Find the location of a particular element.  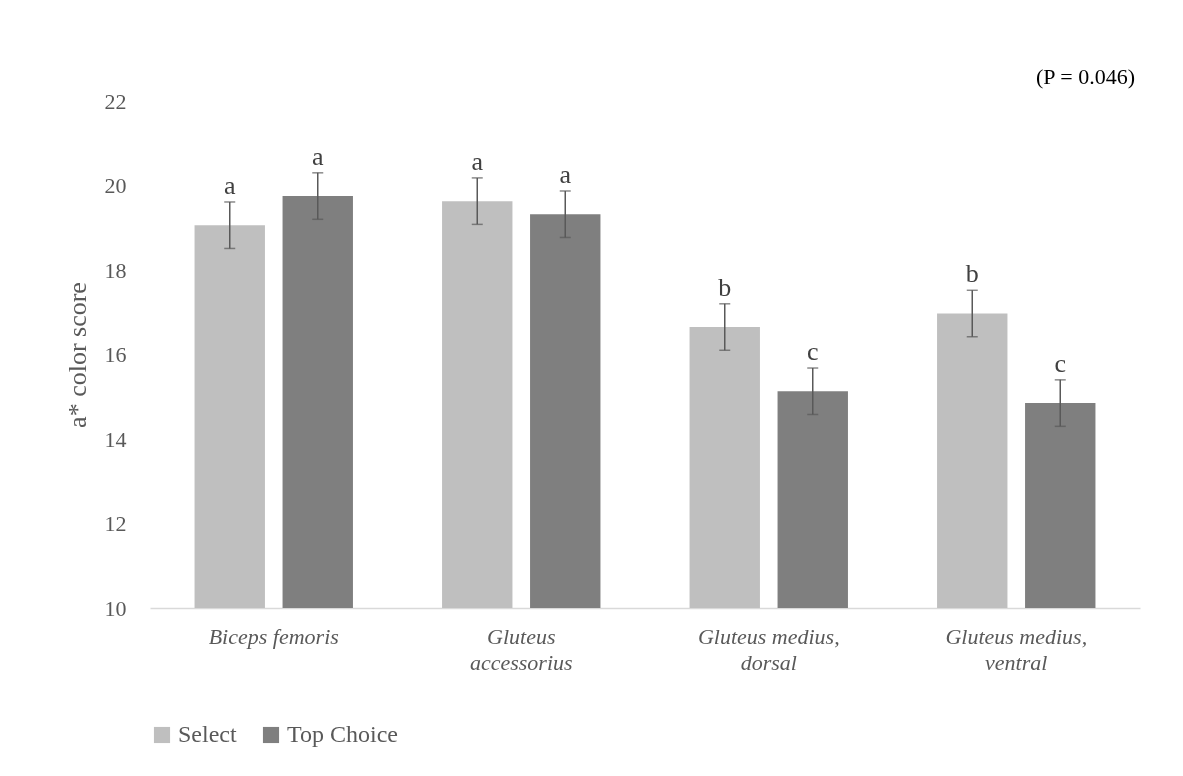

x-tick-label: Gluteus medius, dorsal is located at coordinates (768, 649).